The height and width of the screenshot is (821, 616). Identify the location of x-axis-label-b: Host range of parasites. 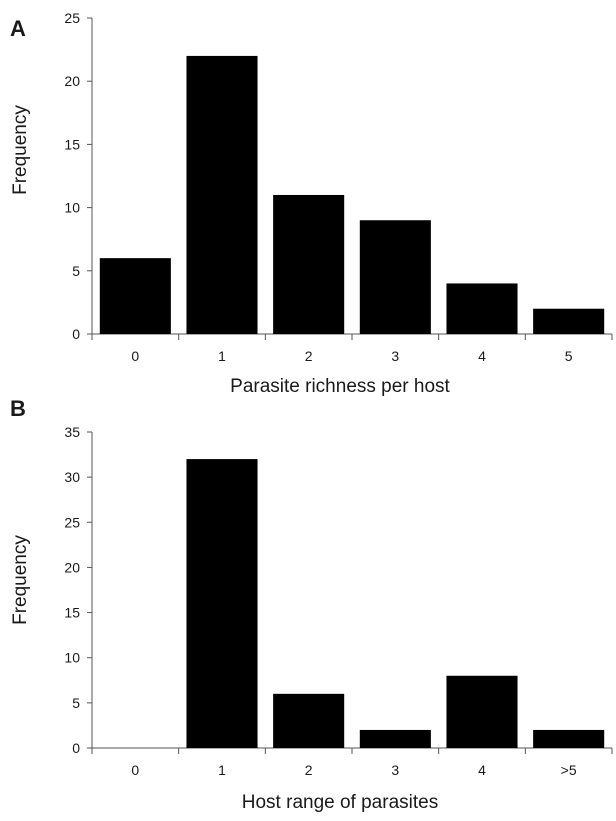
(340, 802).